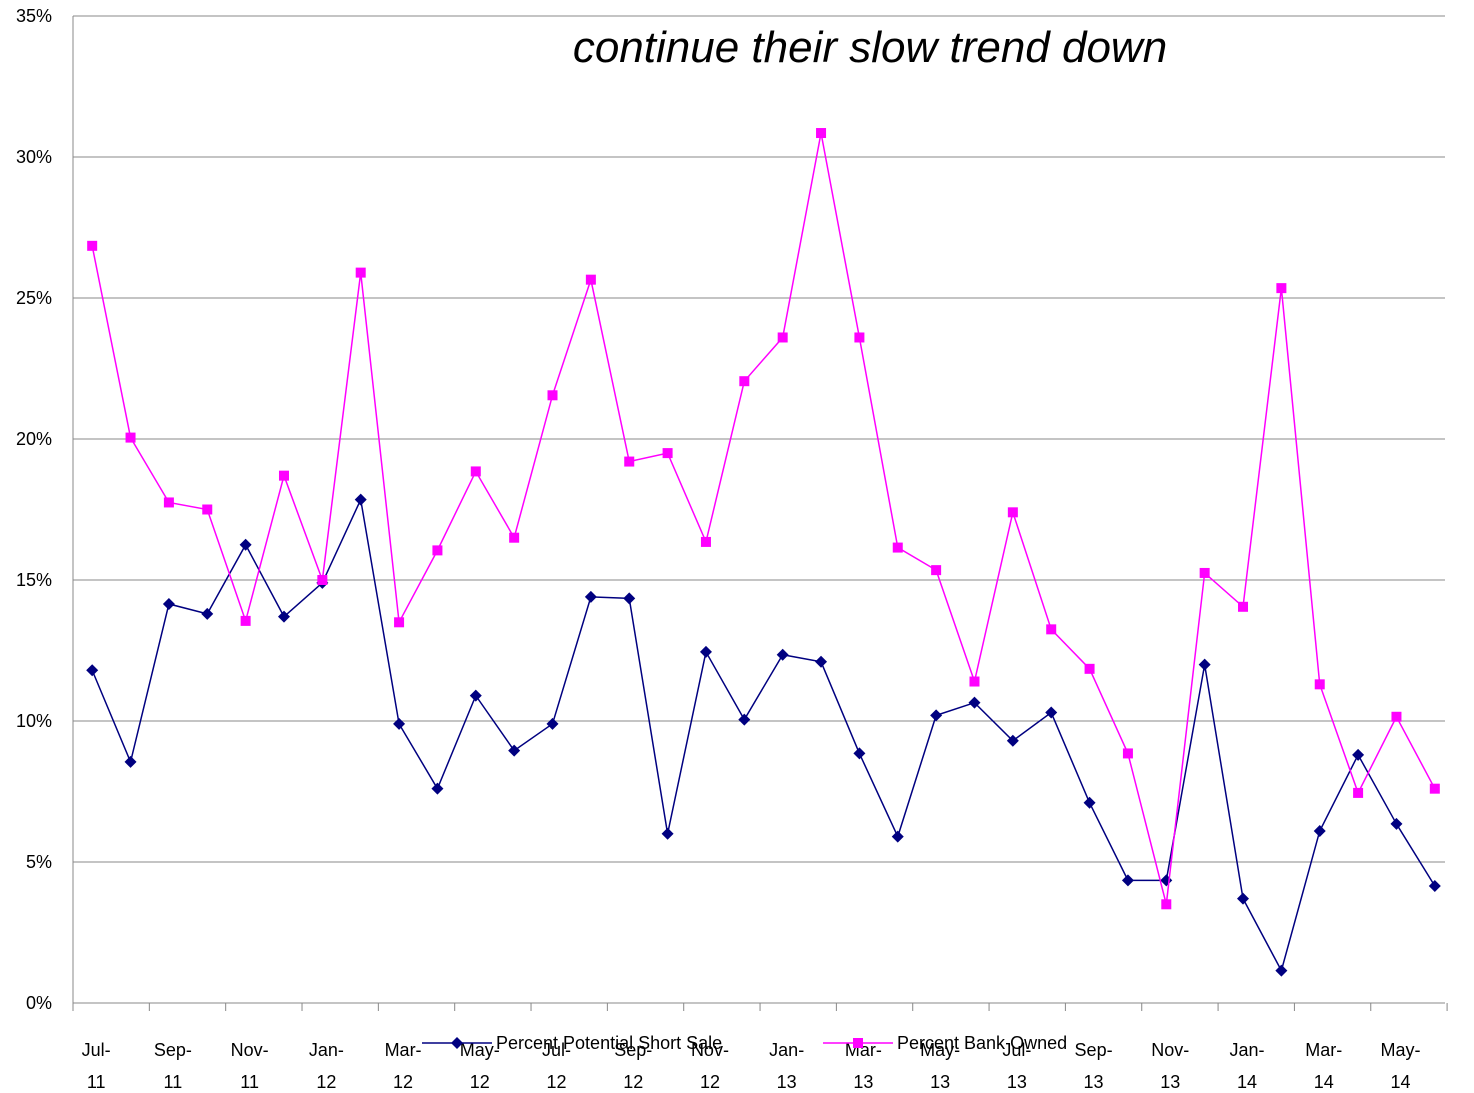 The image size is (1474, 1093). What do you see at coordinates (250, 1066) in the screenshot?
I see `x-tick-label: Nov-11` at bounding box center [250, 1066].